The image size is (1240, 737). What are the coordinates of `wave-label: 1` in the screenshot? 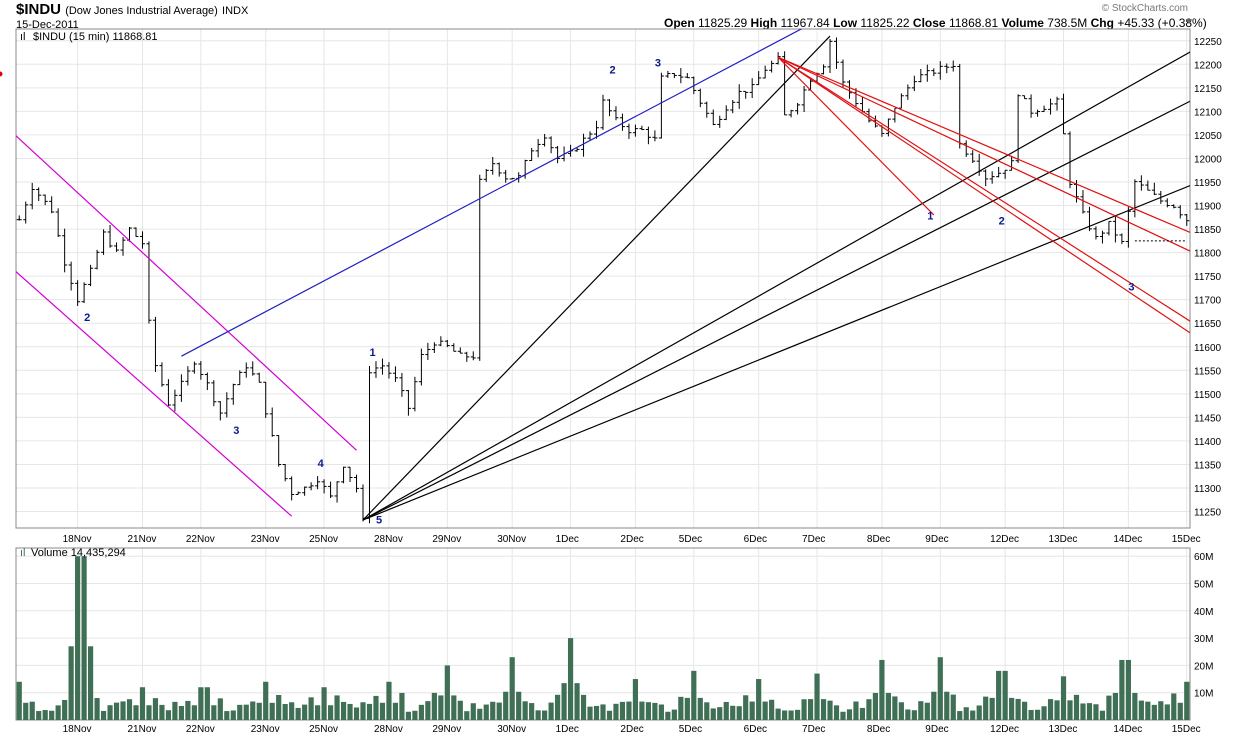 It's located at (930, 217).